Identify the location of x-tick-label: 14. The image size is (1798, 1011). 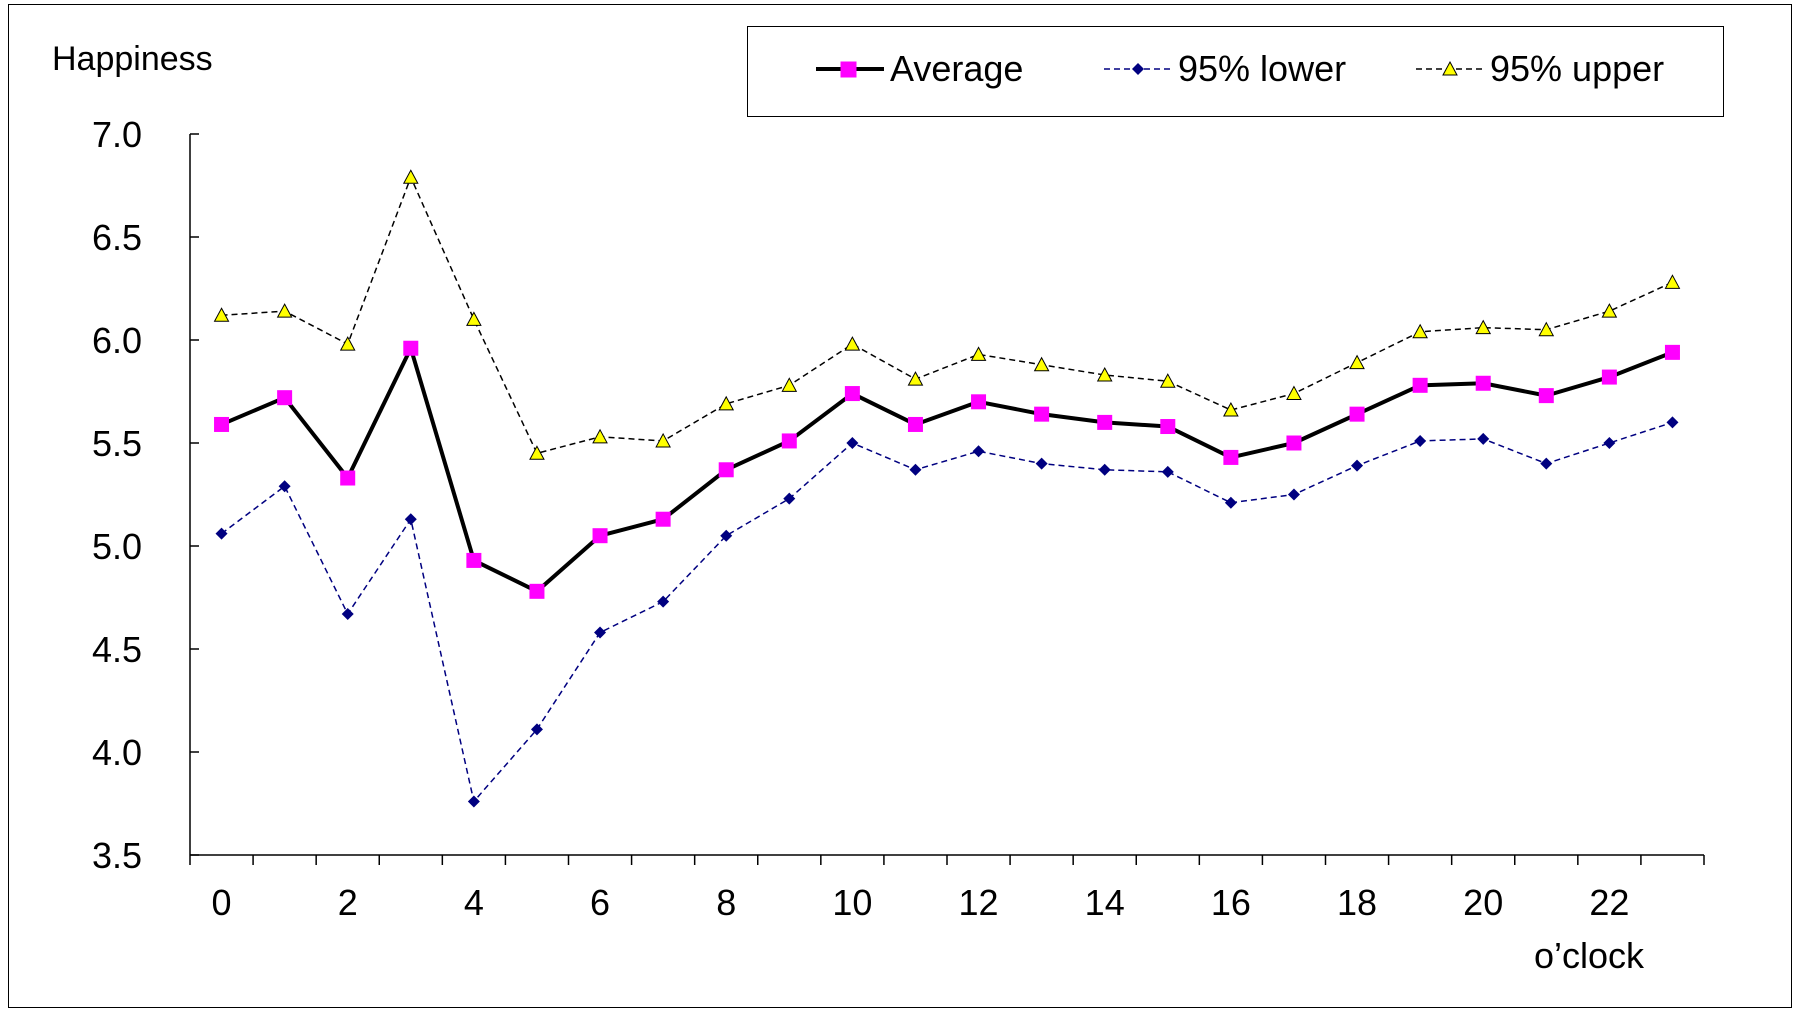
(1105, 902).